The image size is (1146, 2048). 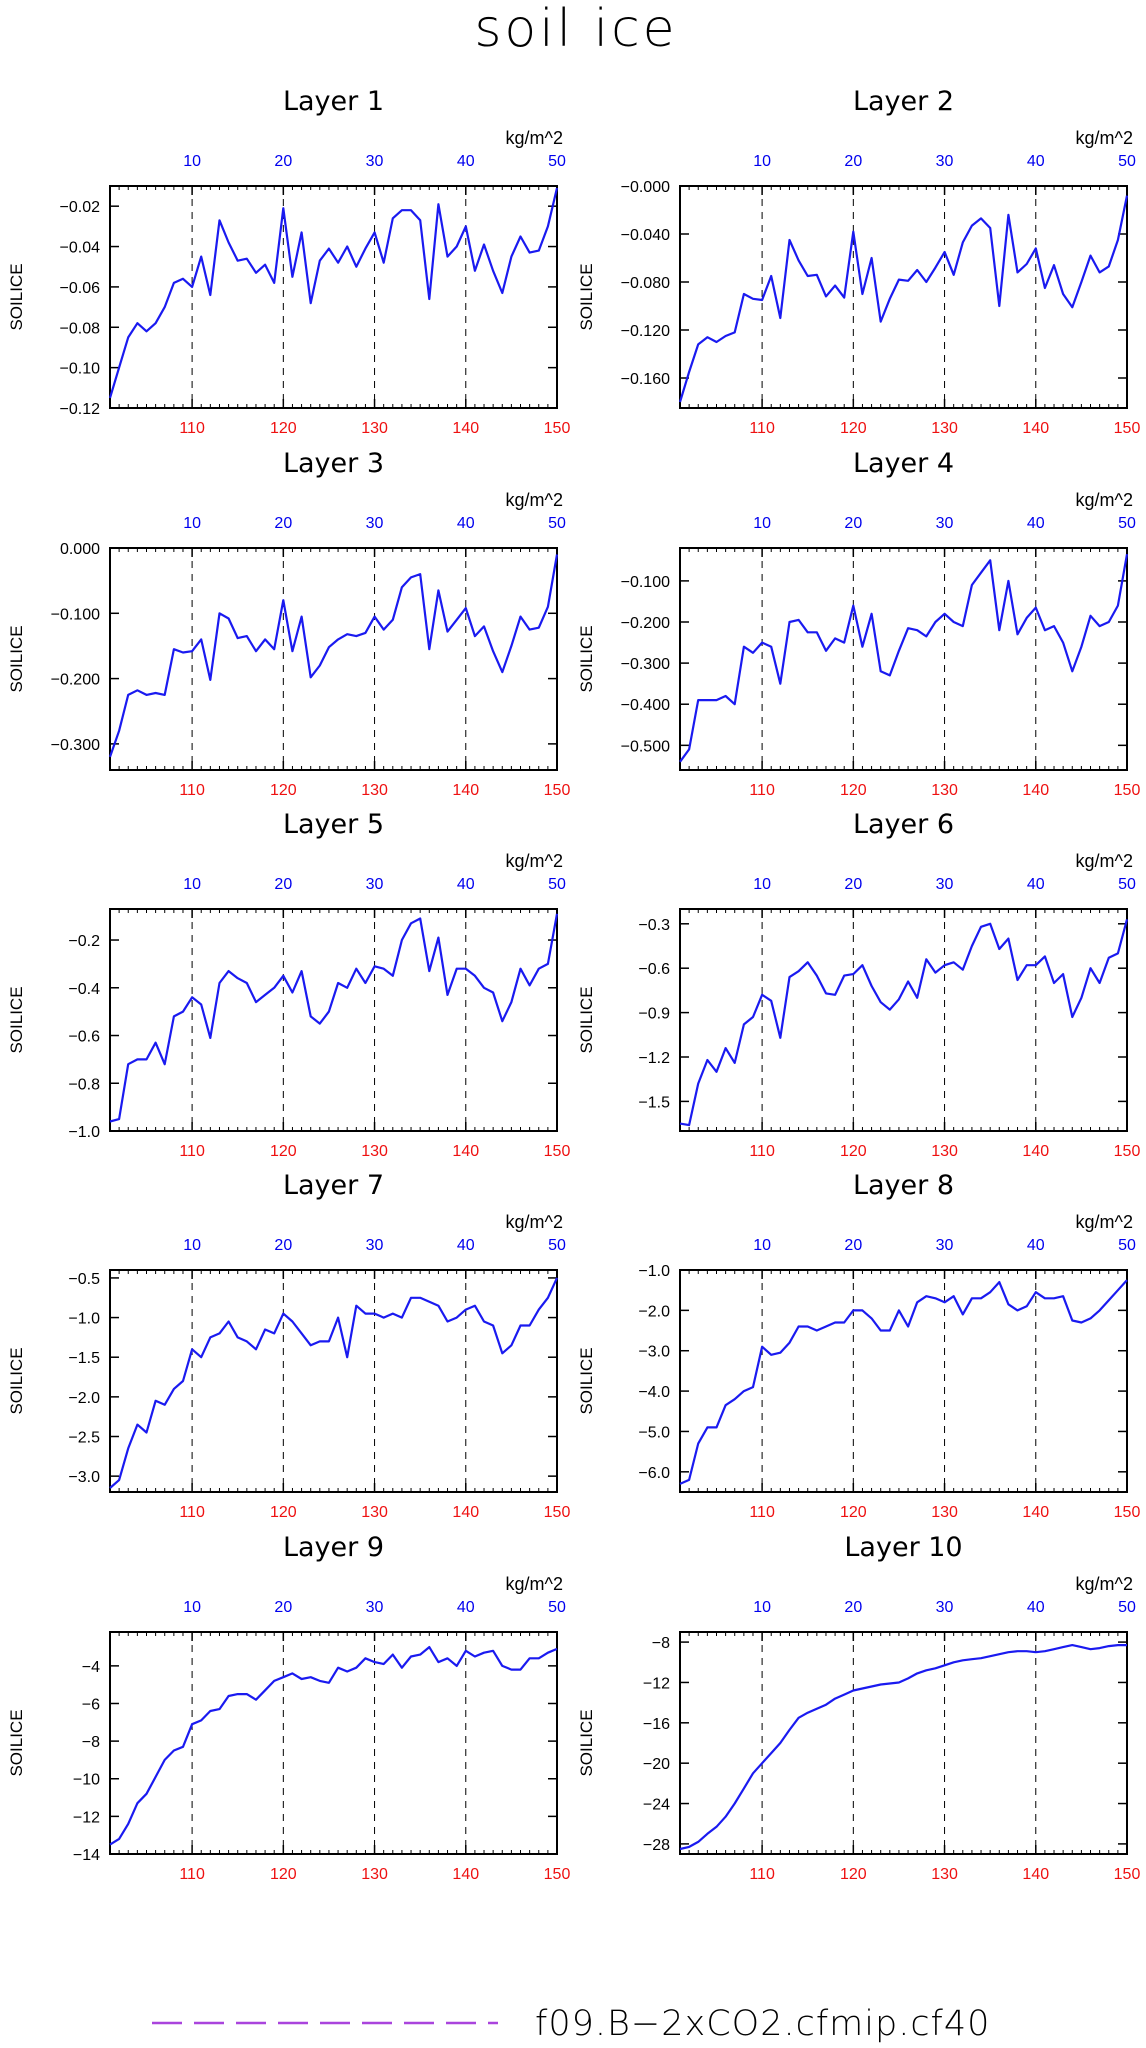 I want to click on y-tick-label: −6.0, so click(x=654, y=1473).